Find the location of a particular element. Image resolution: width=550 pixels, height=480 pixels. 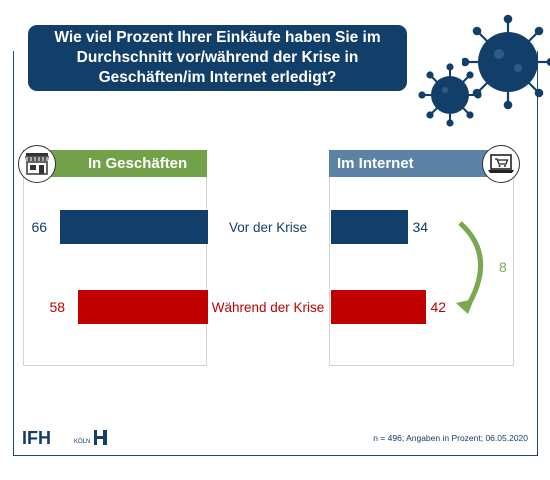

change-label: 8 is located at coordinates (503, 267).